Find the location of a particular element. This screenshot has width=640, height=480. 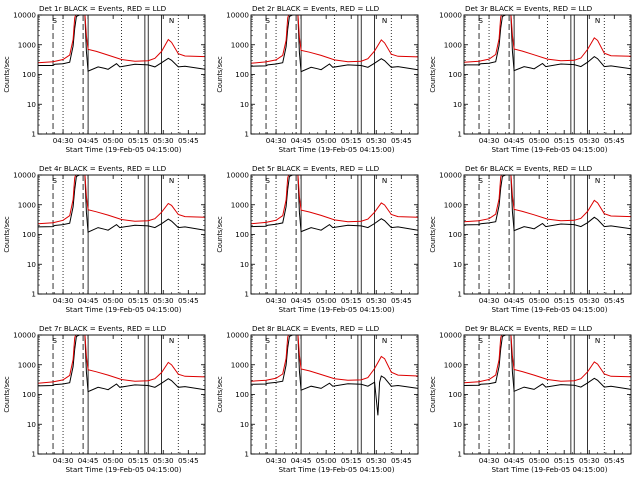

panel-title: Det 5r BLACK = Events, RED = LLD is located at coordinates (316, 168).